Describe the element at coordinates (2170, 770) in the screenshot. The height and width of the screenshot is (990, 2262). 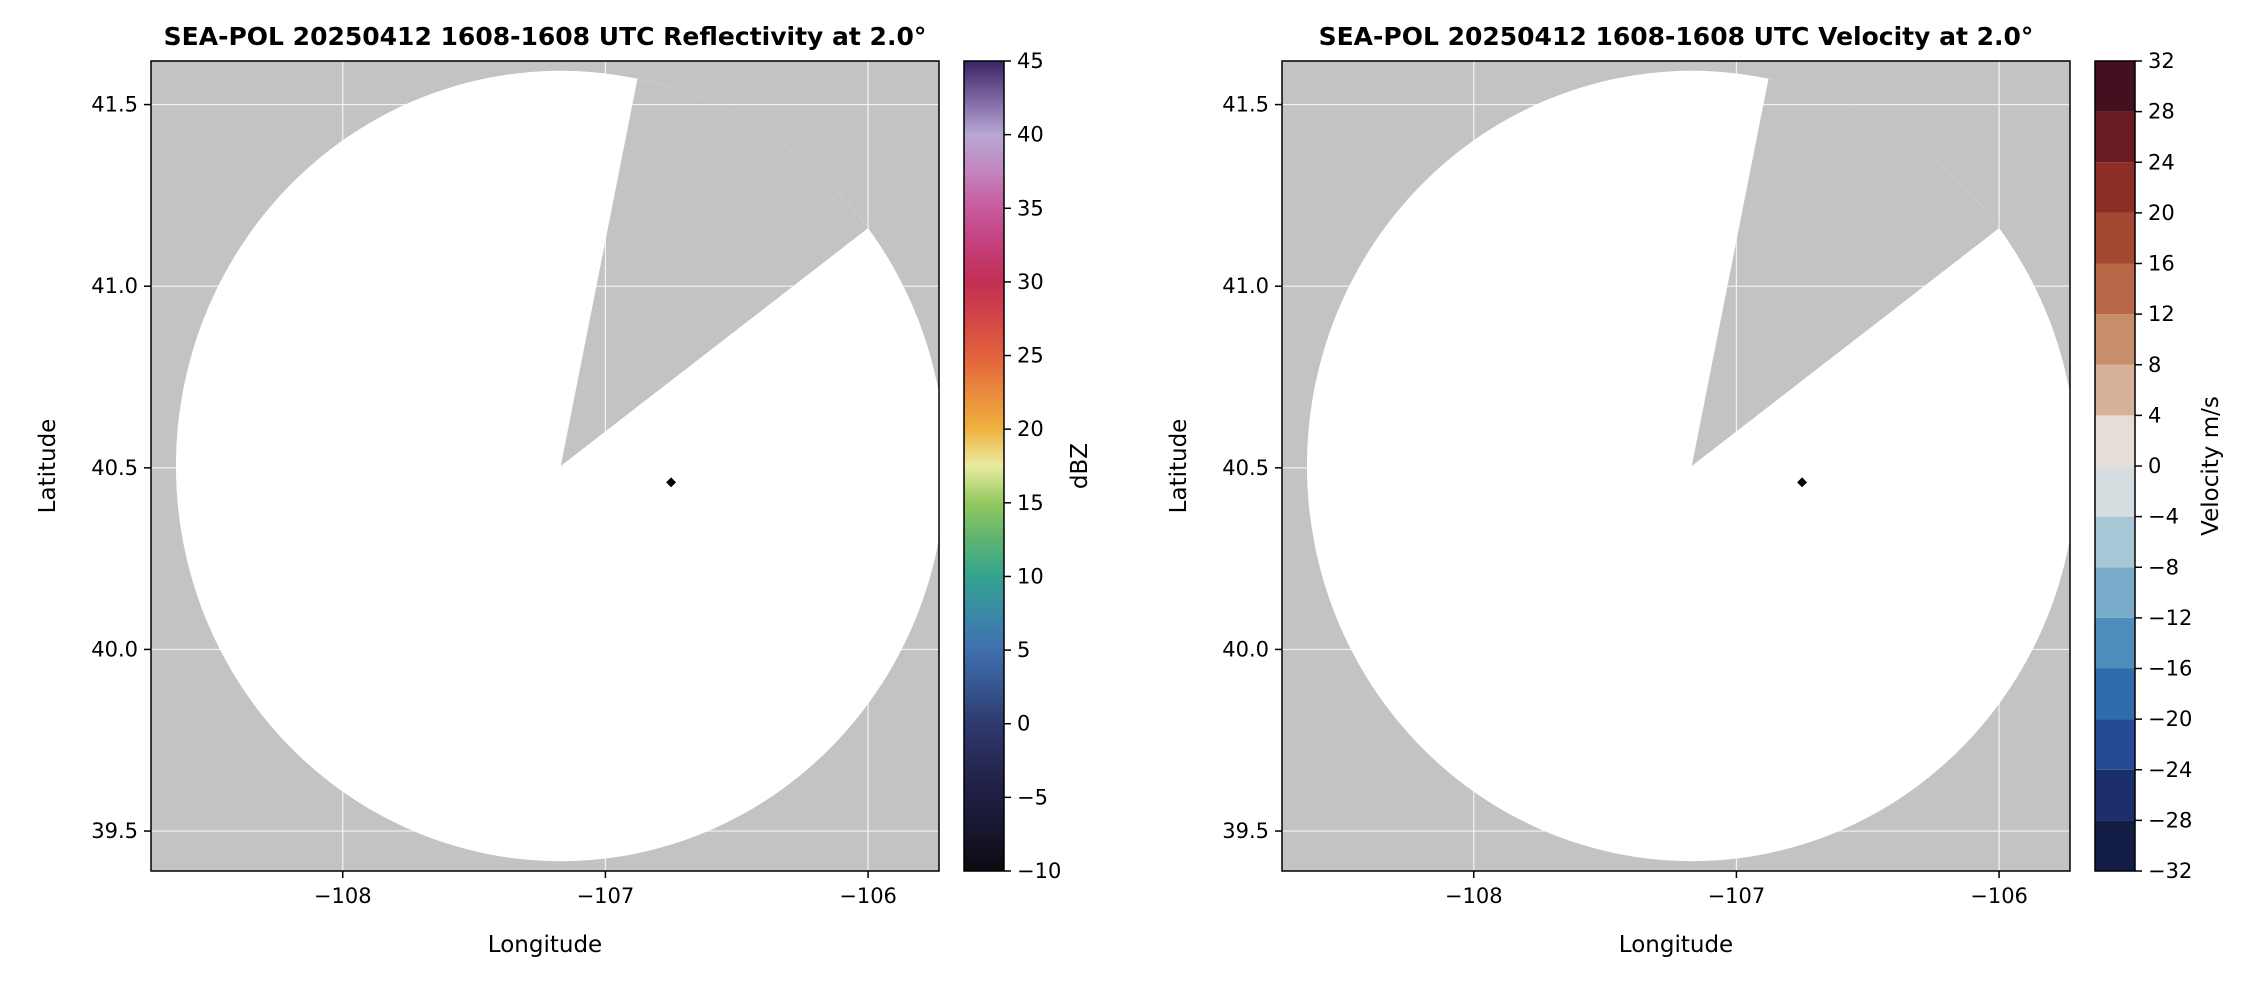
I see `colorbar-tick-label: −24` at that location.